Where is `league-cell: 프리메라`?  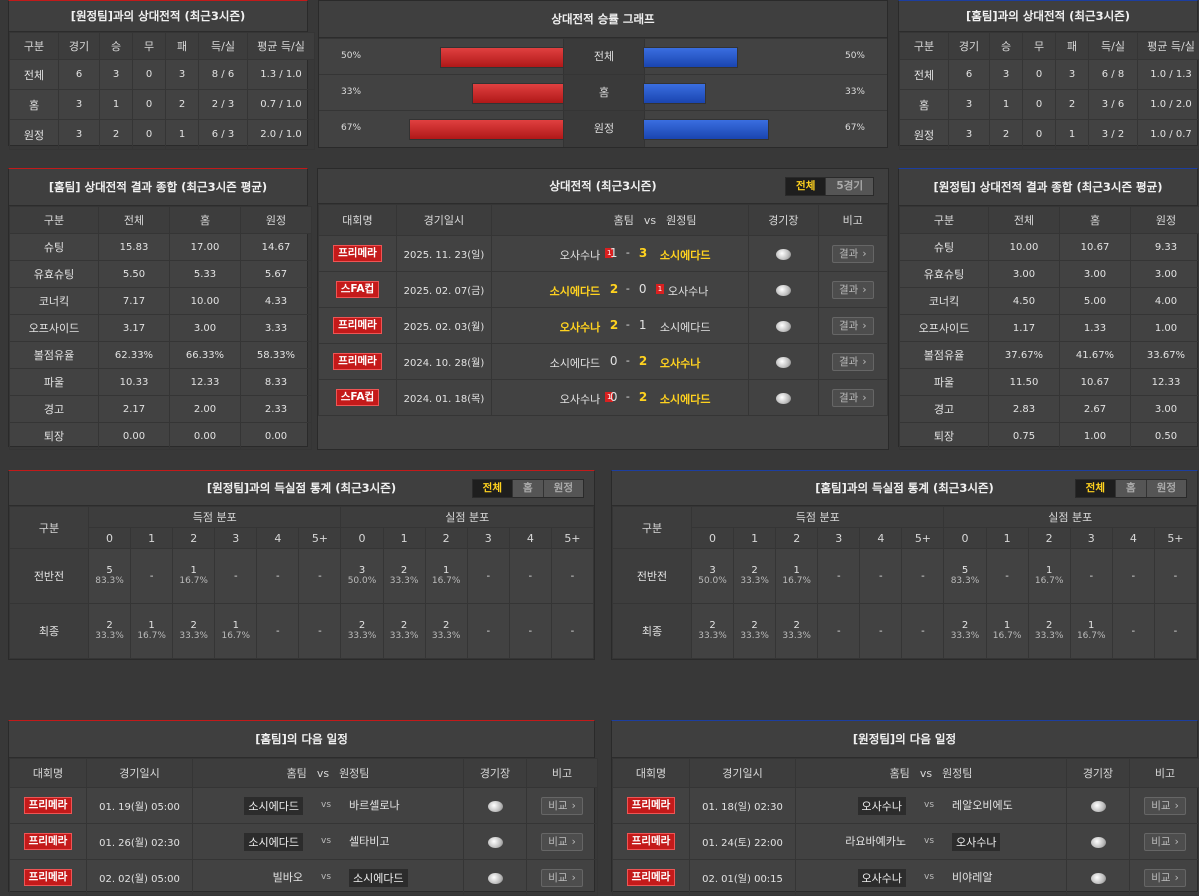
league-cell: 프리메라 is located at coordinates (358, 254).